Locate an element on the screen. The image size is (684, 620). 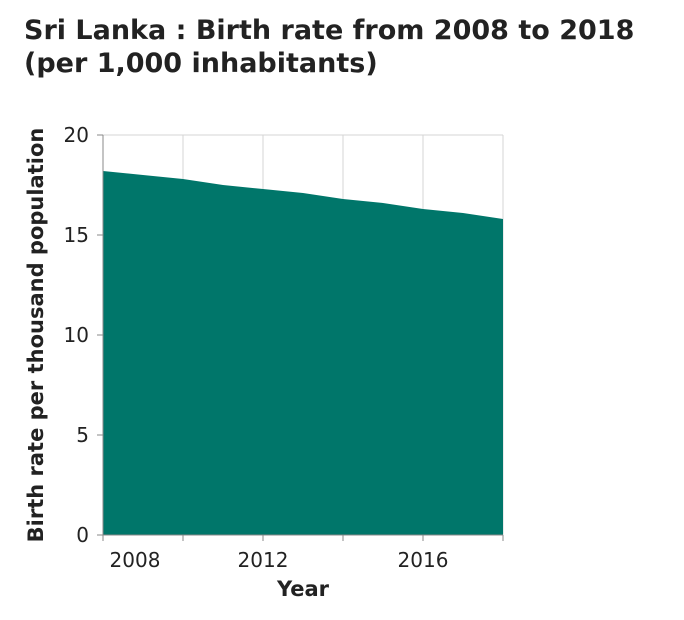
y-tick-label: 15 is located at coordinates (76, 235).